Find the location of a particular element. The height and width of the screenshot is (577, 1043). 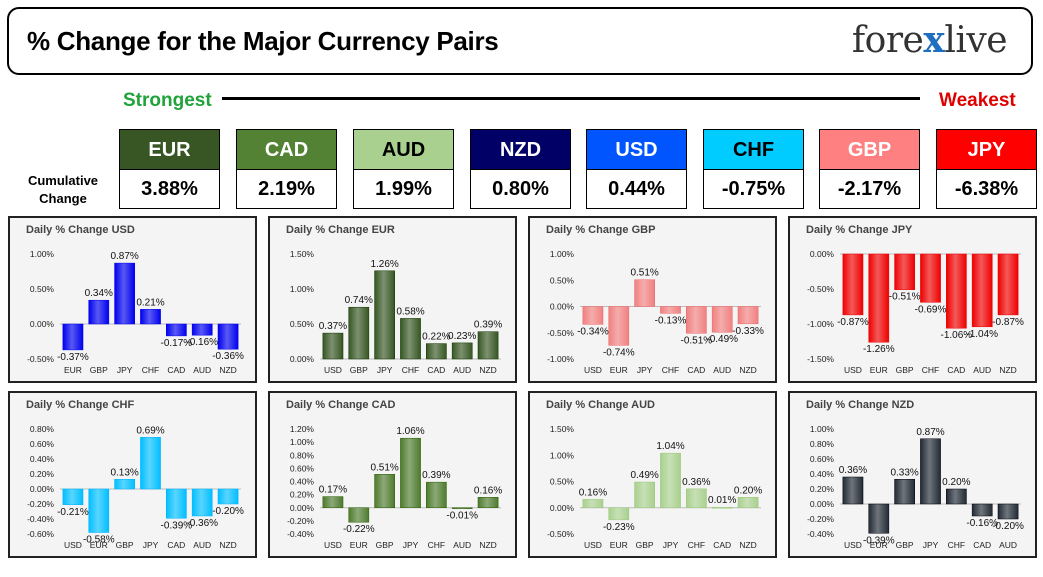

bar-usd is located at coordinates (593, 315).